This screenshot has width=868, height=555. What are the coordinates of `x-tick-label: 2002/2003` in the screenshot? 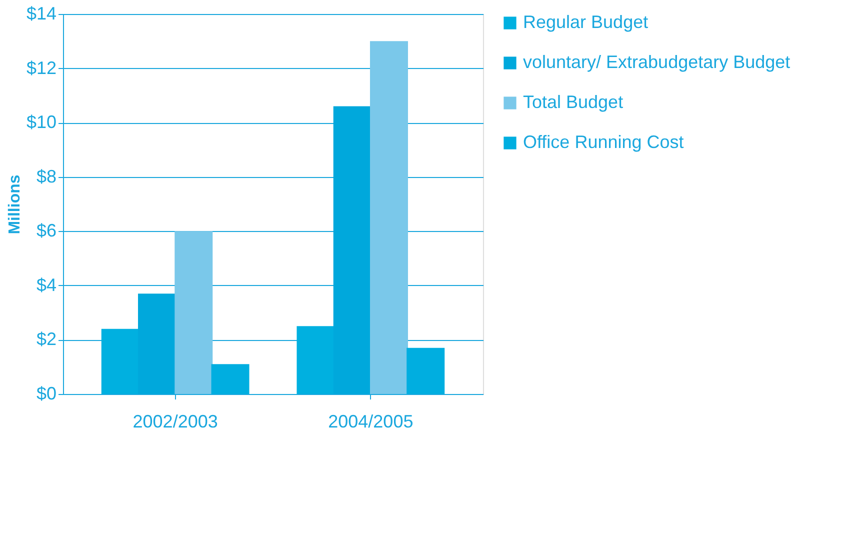 It's located at (175, 422).